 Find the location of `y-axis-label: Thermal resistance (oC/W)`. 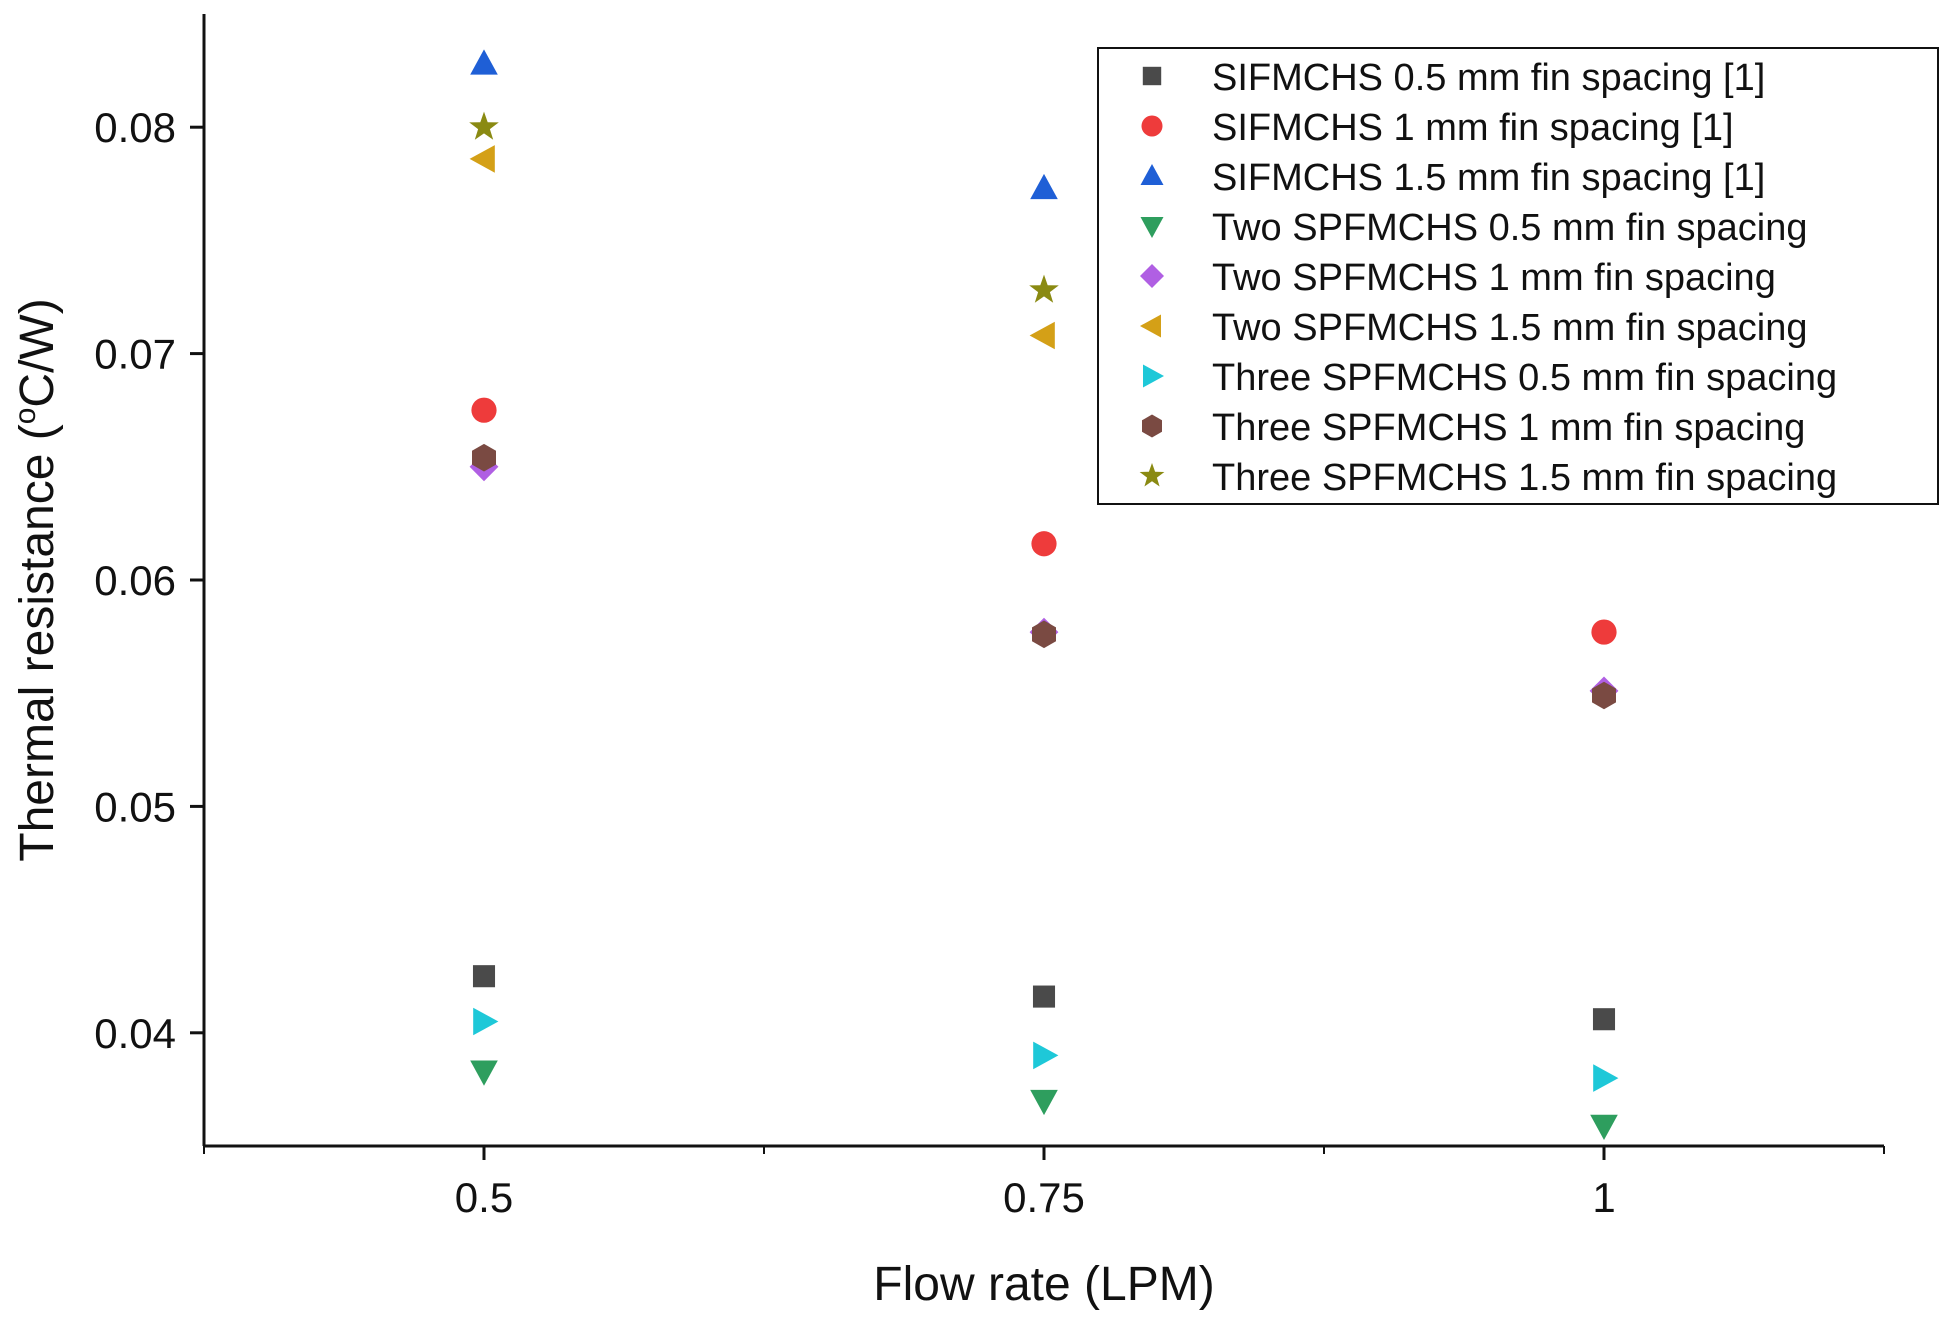

y-axis-label: Thermal resistance (oC/W) is located at coordinates (36, 579).